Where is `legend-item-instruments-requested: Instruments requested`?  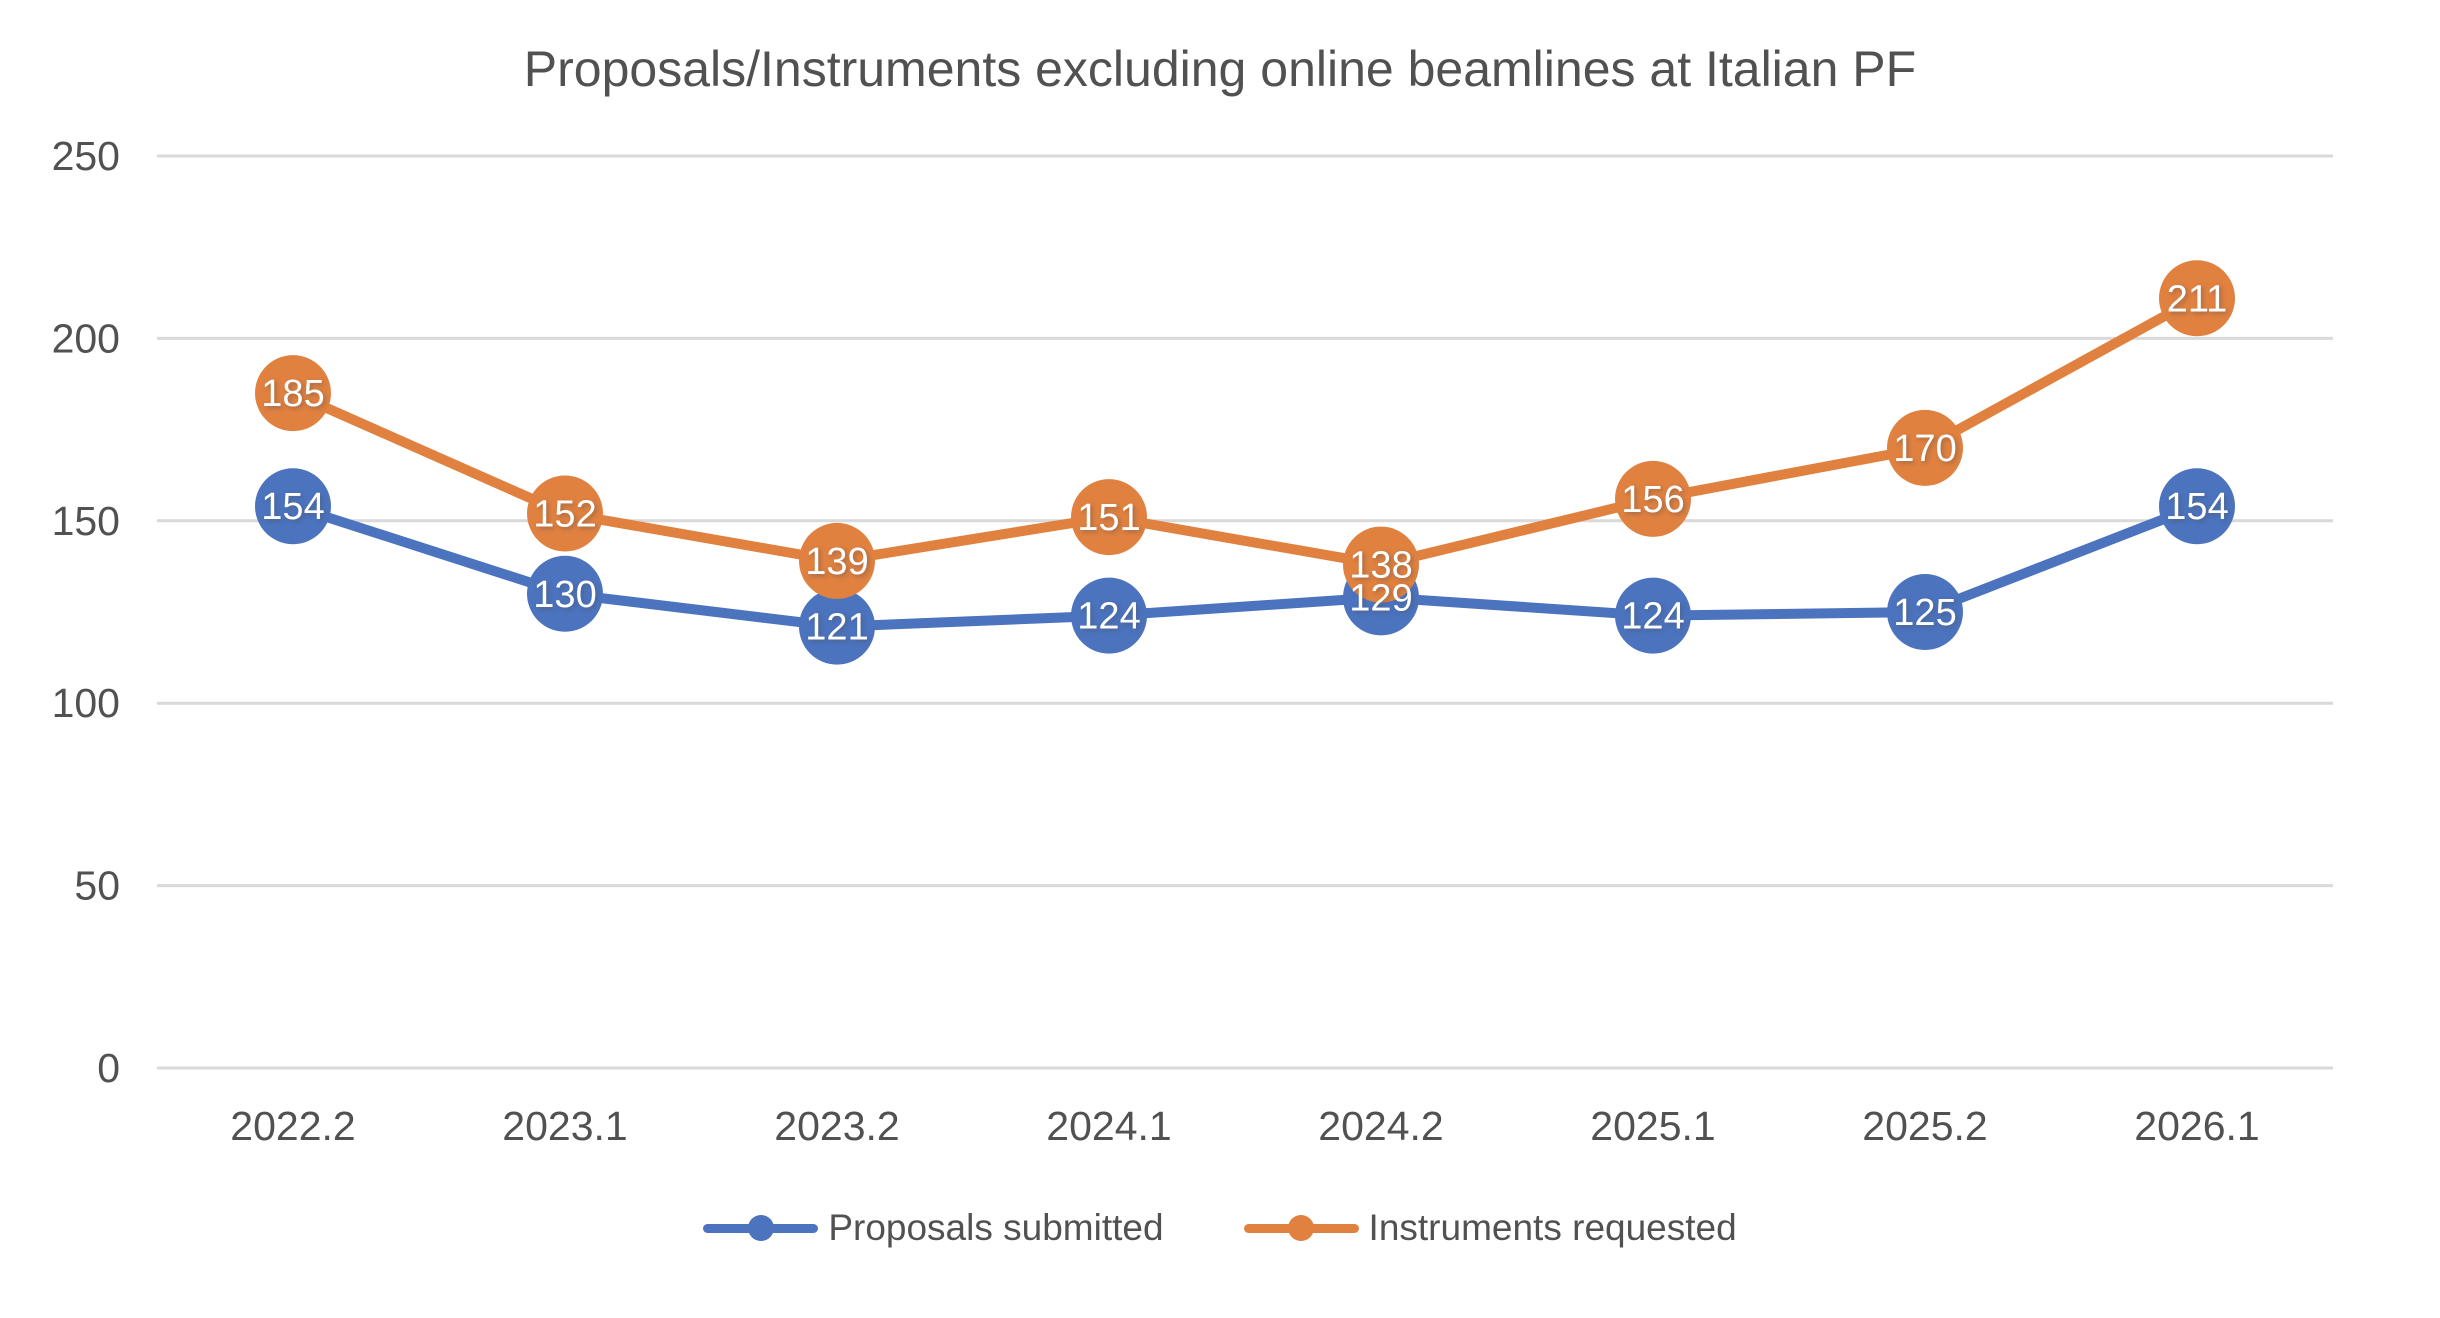 legend-item-instruments-requested: Instruments requested is located at coordinates (1490, 1228).